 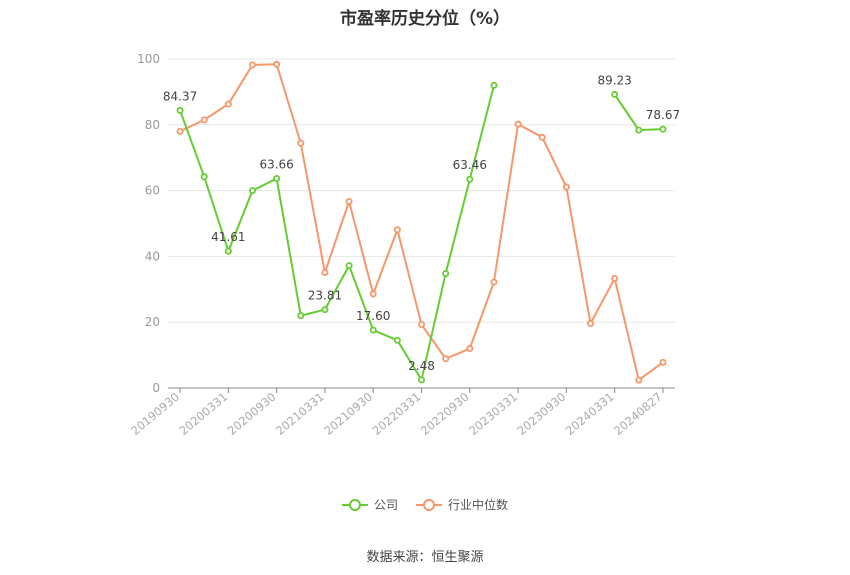 I want to click on legend: 公司 行业中位数, so click(x=425, y=504).